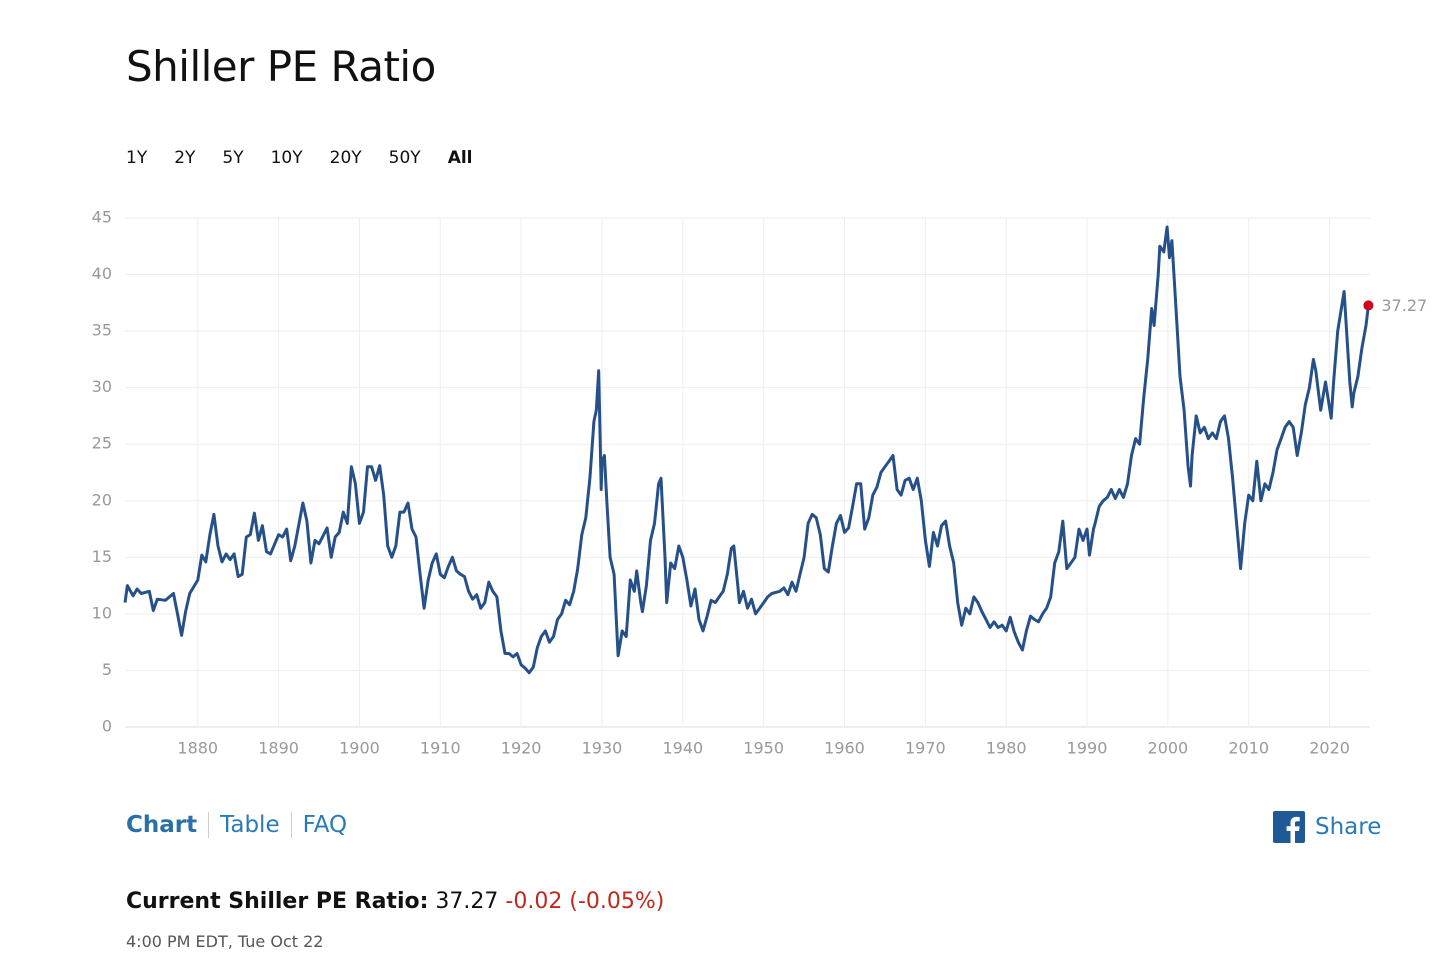 The width and height of the screenshot is (1456, 968). I want to click on range-button: 2Y, so click(185, 158).